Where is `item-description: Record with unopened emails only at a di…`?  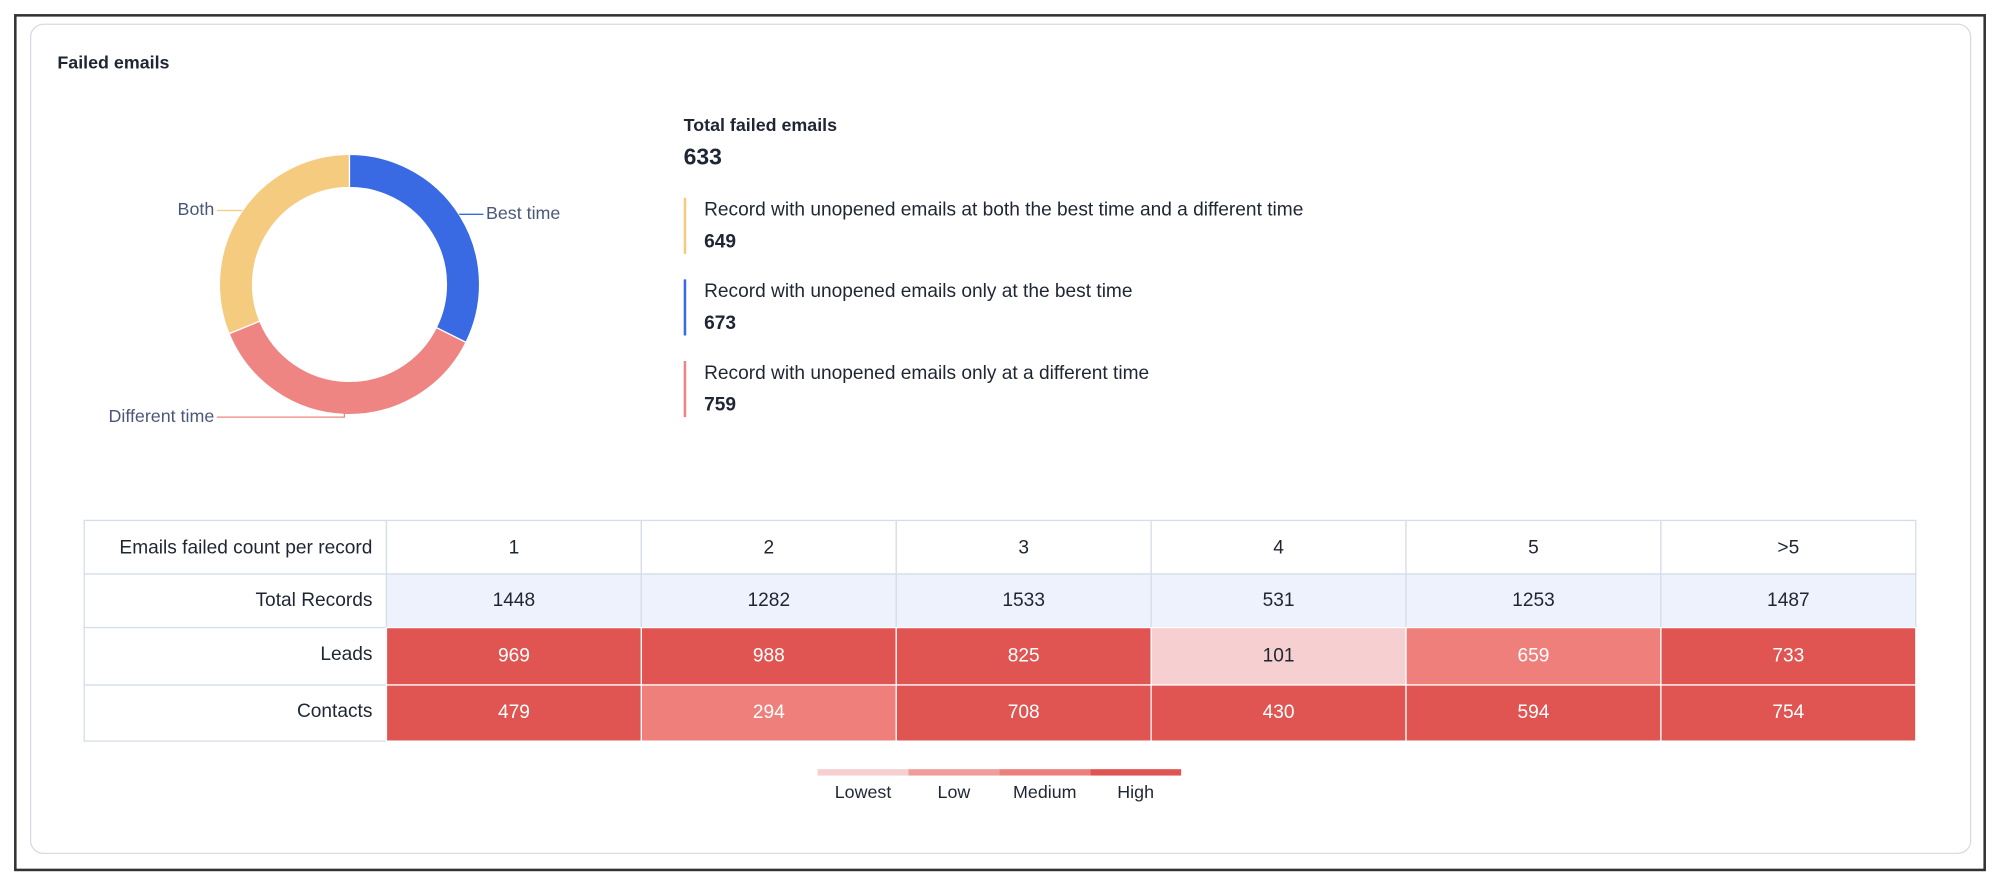
item-description: Record with unopened emails only at a di… is located at coordinates (926, 373).